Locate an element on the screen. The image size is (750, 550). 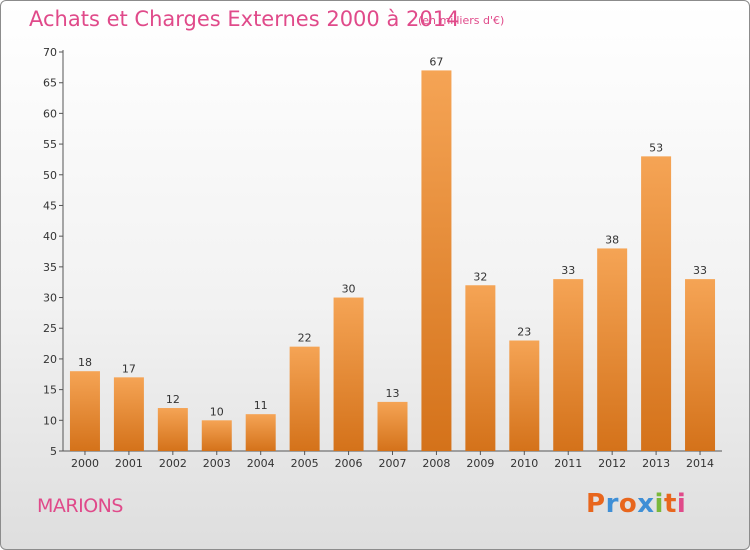
data-label-2008: 67 is located at coordinates (436, 61).